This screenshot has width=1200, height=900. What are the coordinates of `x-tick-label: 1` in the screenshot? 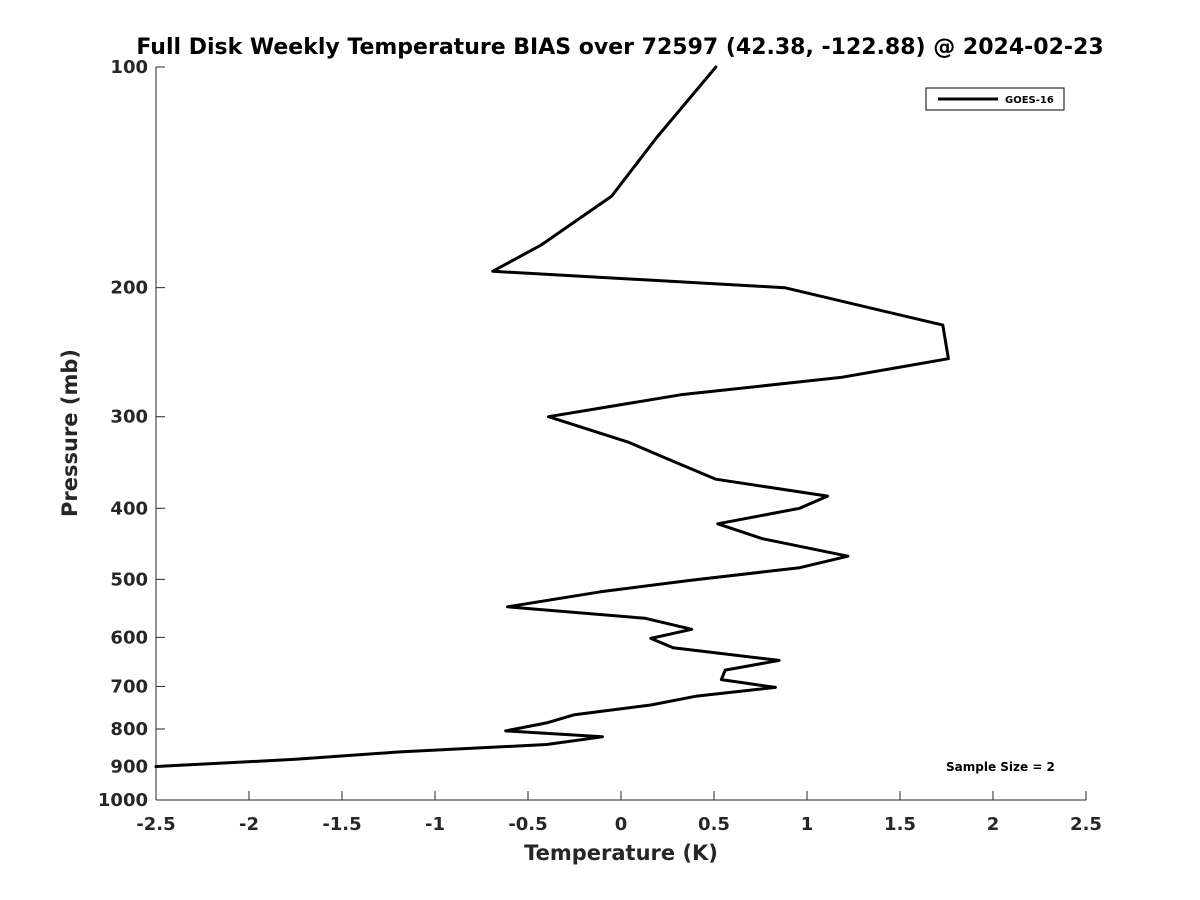 It's located at (807, 824).